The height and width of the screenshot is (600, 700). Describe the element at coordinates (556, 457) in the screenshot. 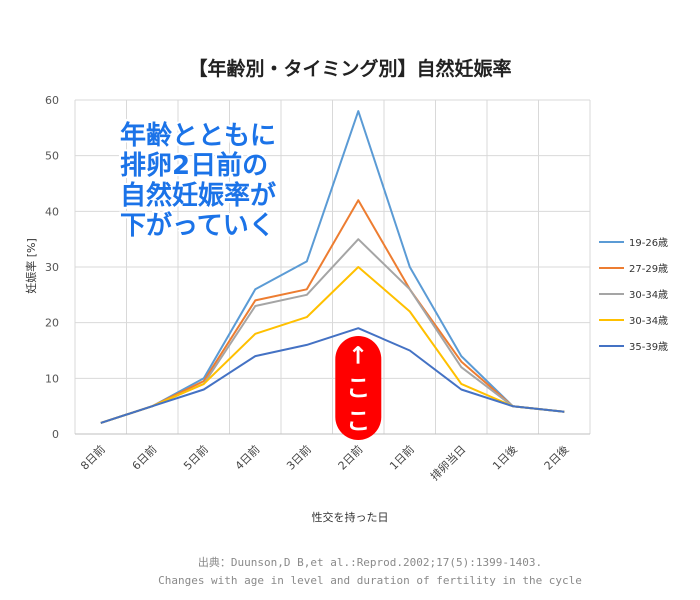

I see `x-tick-label: 2日後` at that location.